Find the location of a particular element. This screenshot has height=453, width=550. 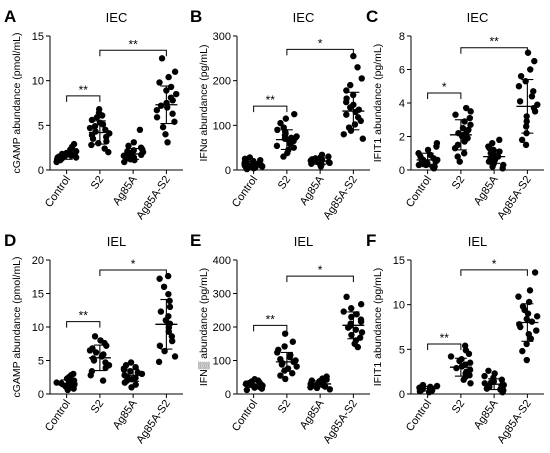

y-tick-label: 5 is located at coordinates (402, 350).